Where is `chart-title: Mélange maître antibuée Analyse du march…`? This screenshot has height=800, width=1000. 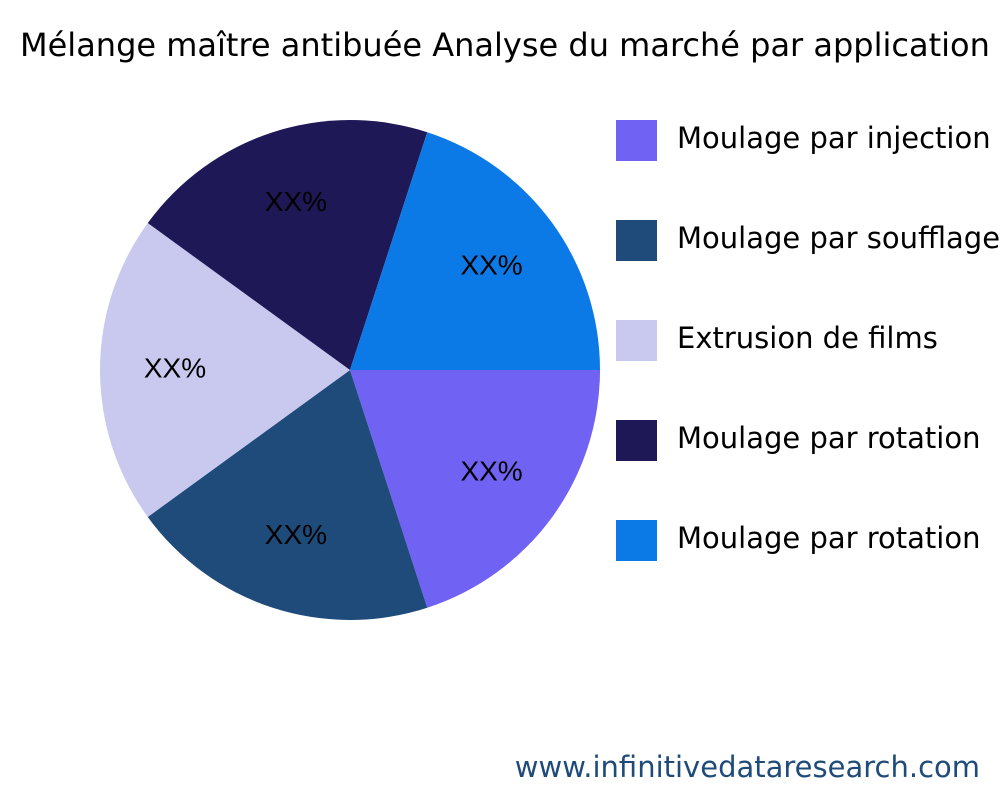
chart-title: Mélange maître antibuée Analyse du march… is located at coordinates (505, 45).